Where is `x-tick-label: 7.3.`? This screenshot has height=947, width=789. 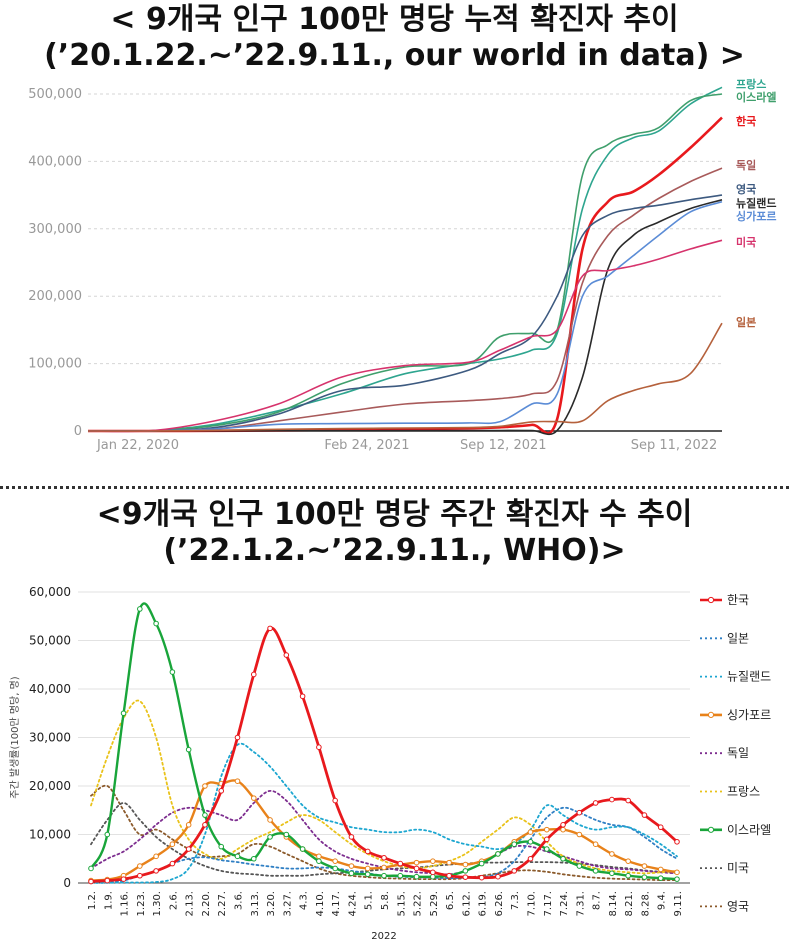
x-tick-label: 7.3. is located at coordinates (515, 900).